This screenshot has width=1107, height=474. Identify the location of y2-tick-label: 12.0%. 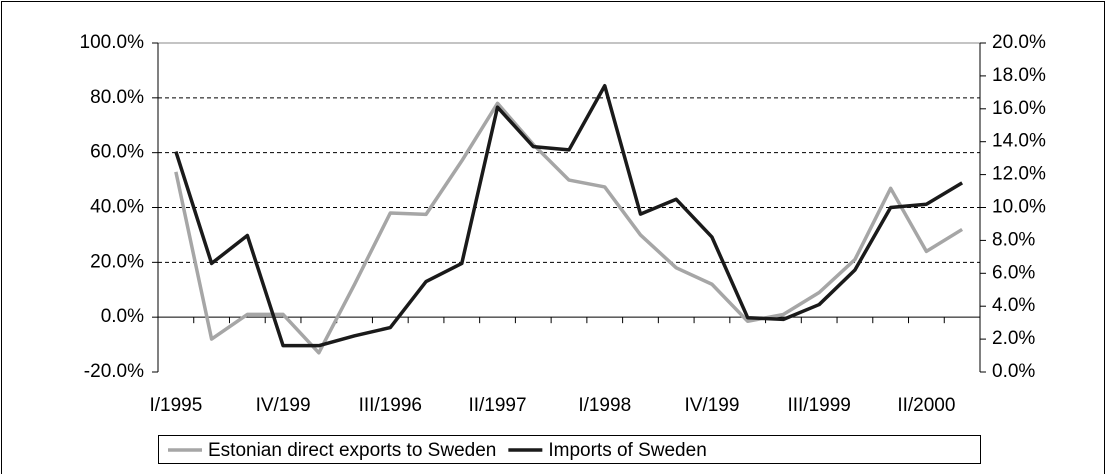
(1019, 174).